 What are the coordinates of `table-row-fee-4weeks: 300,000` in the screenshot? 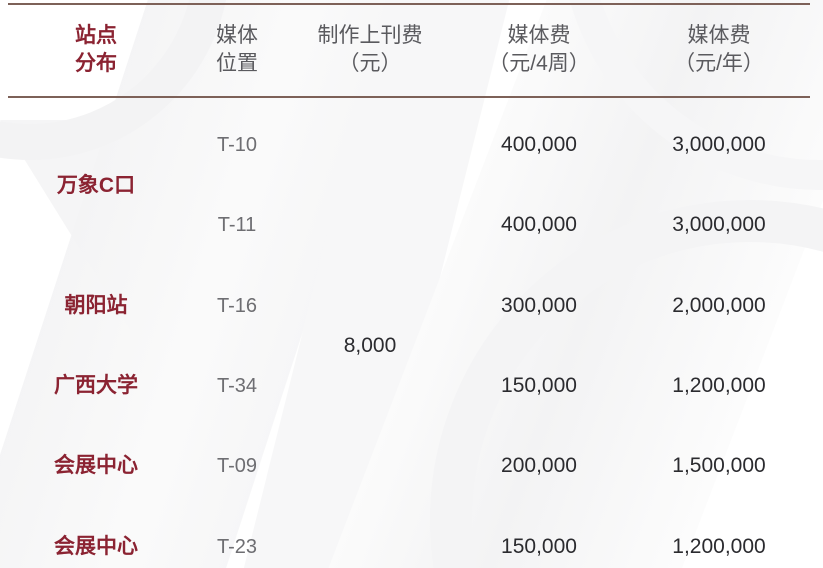 It's located at (539, 305).